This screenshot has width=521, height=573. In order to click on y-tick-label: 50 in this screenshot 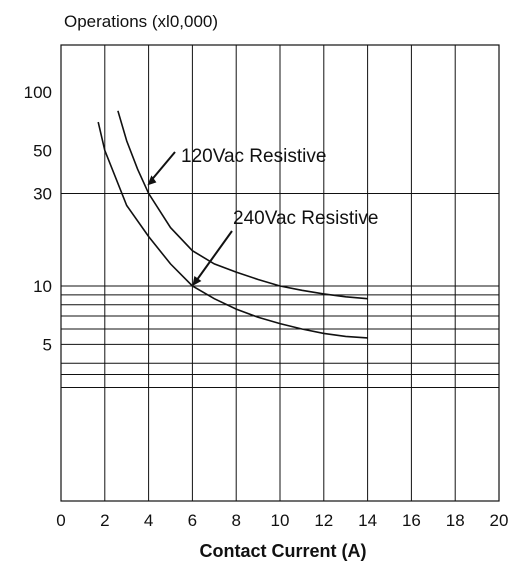, I will do `click(42, 150)`.